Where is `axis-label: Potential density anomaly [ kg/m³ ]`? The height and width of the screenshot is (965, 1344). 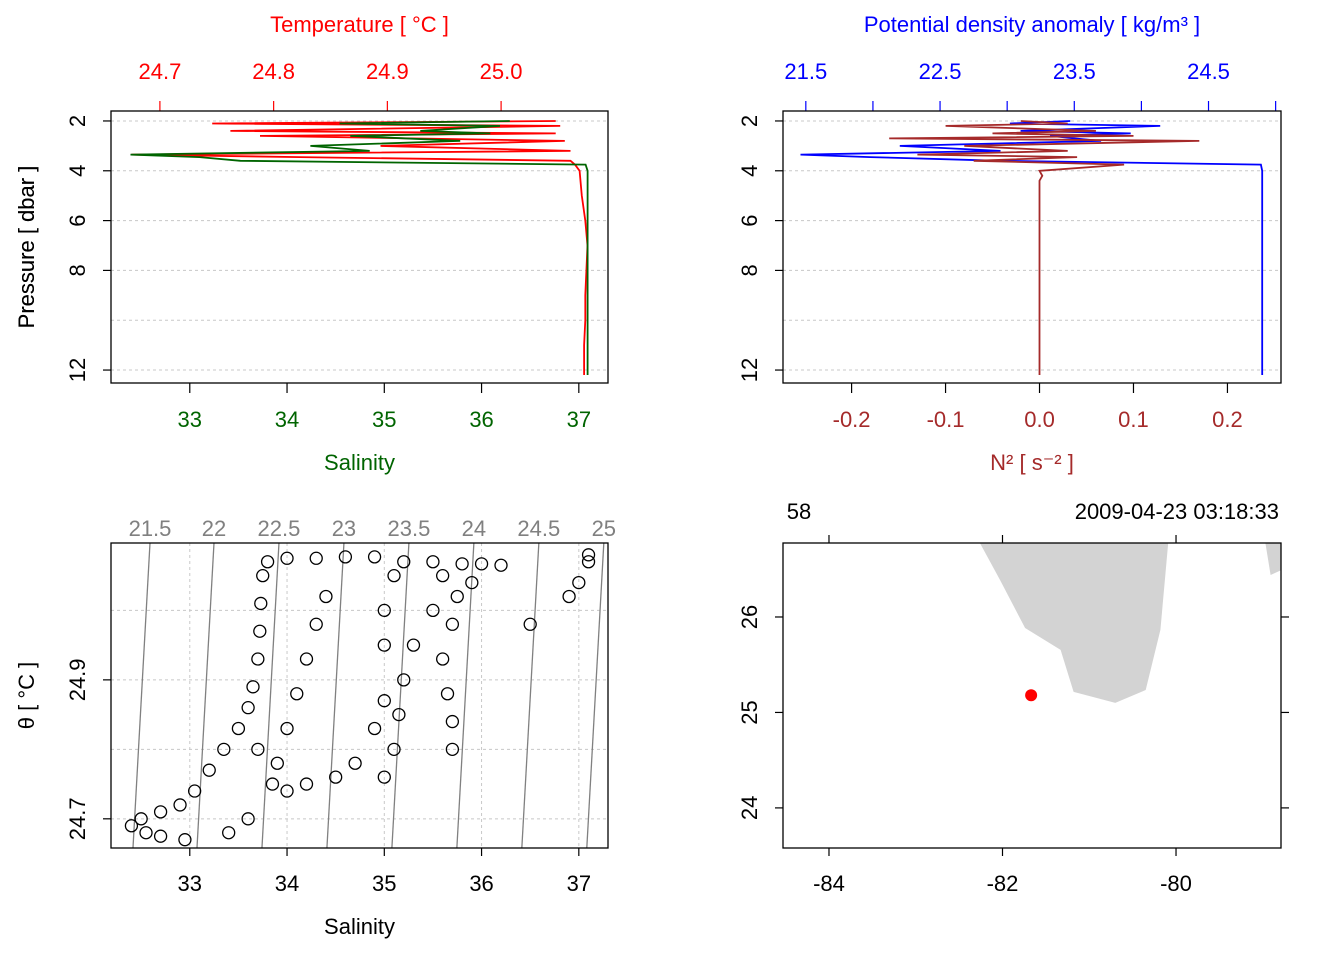
axis-label: Potential density anomaly [ kg/m³ ] is located at coordinates (1032, 24).